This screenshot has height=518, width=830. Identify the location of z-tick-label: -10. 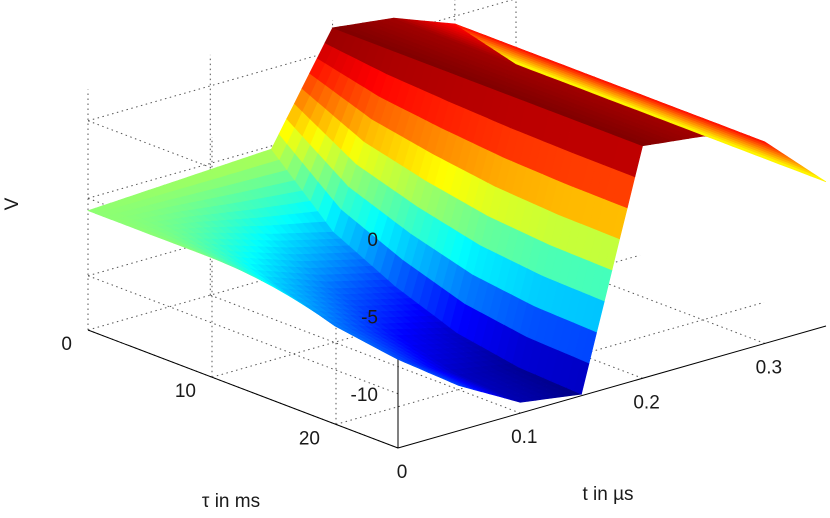
(364, 395).